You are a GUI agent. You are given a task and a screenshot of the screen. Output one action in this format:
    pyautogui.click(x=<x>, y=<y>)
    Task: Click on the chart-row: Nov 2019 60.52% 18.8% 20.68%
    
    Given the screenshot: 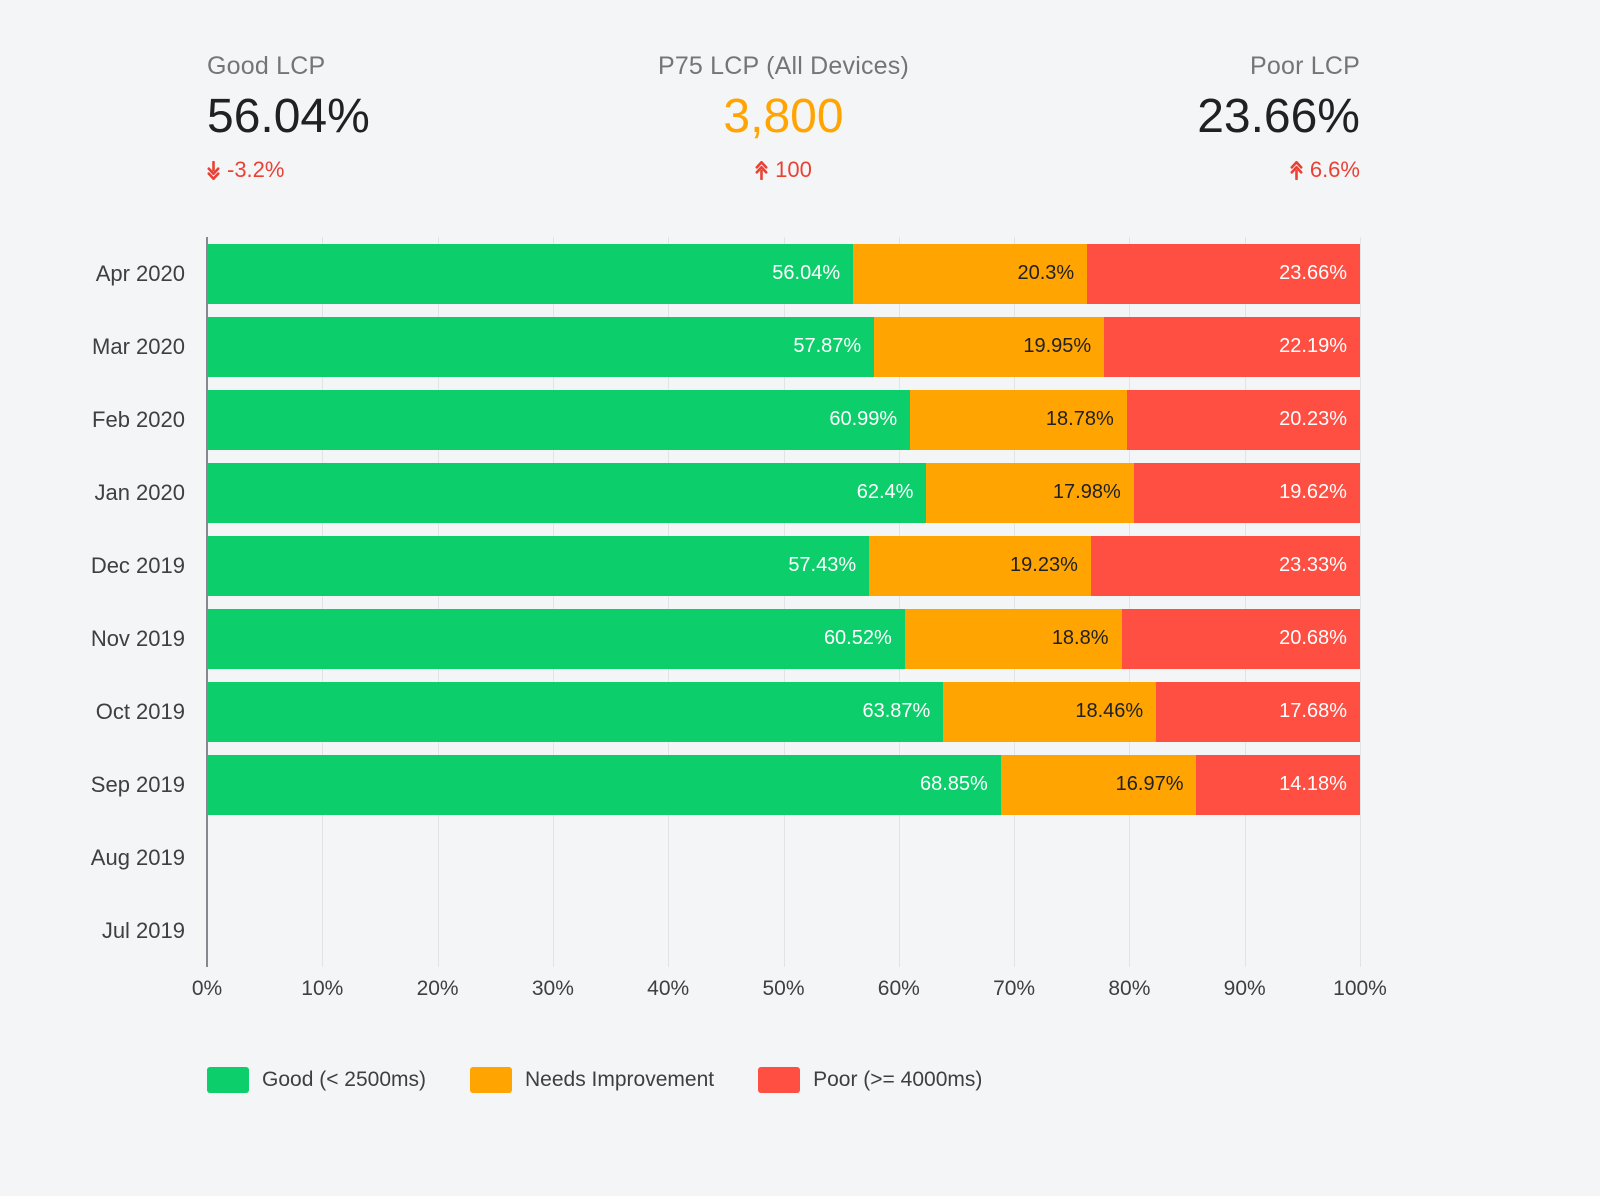 What is the action you would take?
    pyautogui.click(x=800, y=638)
    